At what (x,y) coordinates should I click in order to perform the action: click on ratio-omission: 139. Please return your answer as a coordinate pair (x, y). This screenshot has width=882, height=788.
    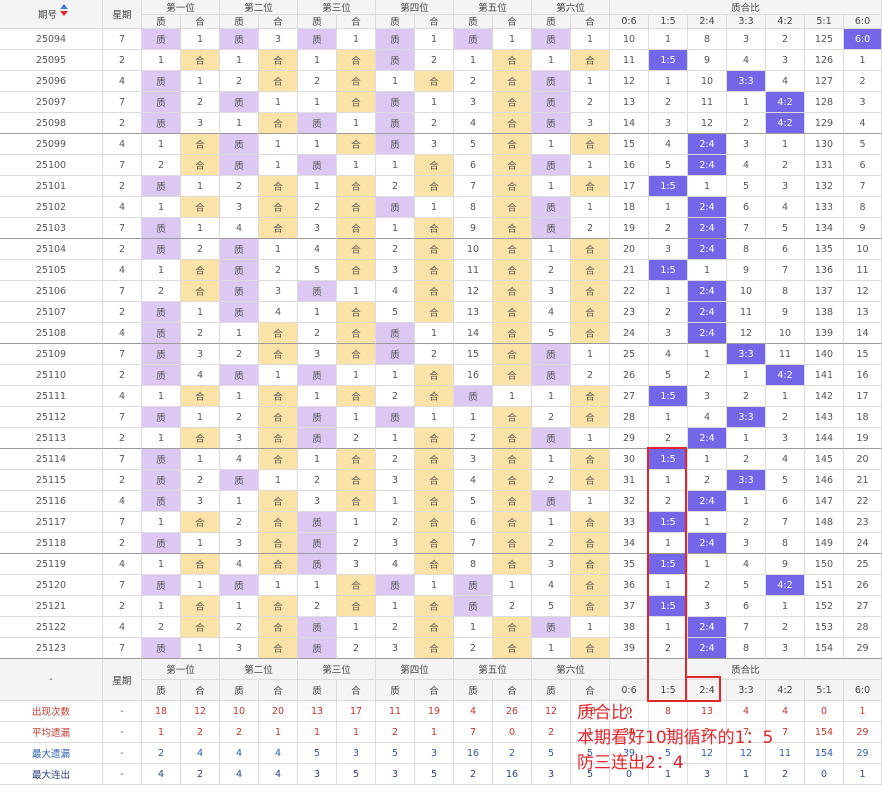
    Looking at the image, I should click on (824, 333).